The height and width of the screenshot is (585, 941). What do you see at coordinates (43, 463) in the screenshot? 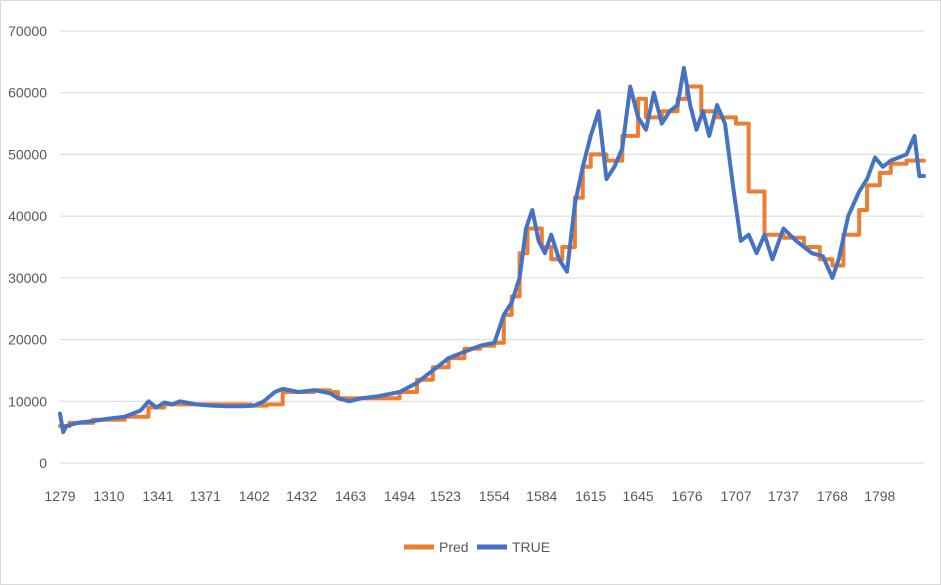
I see `y-tick-label: 0` at bounding box center [43, 463].